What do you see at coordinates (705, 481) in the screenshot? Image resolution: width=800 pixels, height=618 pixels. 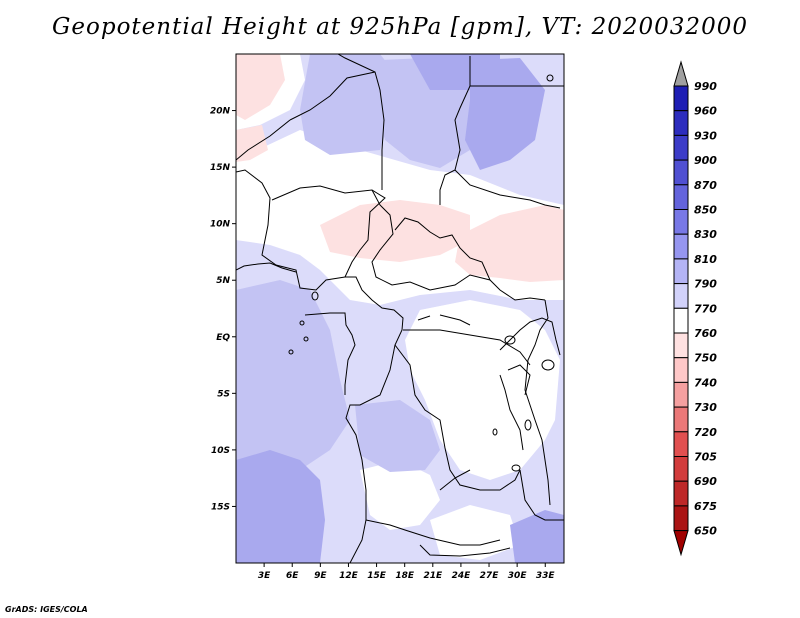 I see `colorbar-label: 690` at bounding box center [705, 481].